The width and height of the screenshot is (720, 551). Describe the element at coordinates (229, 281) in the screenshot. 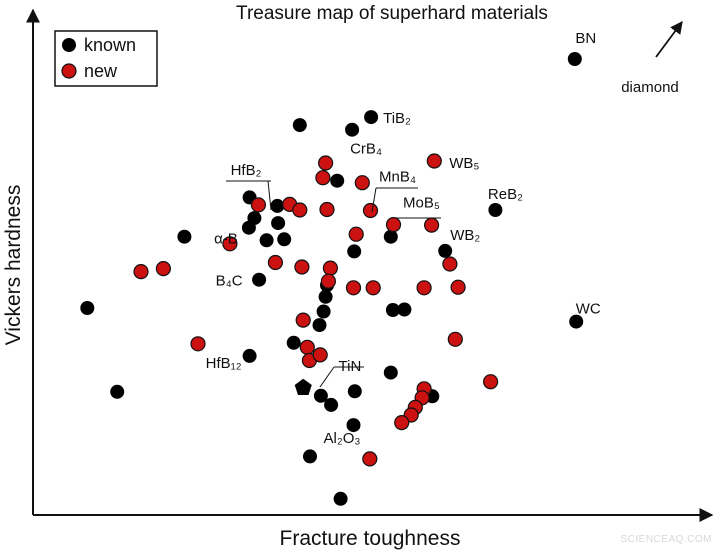

I see `point-label: B₄C` at that location.